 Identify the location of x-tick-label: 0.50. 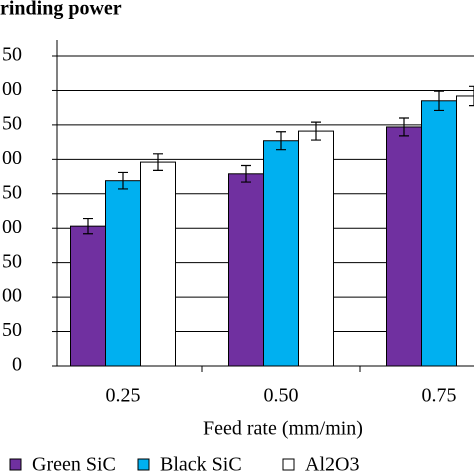
(281, 396).